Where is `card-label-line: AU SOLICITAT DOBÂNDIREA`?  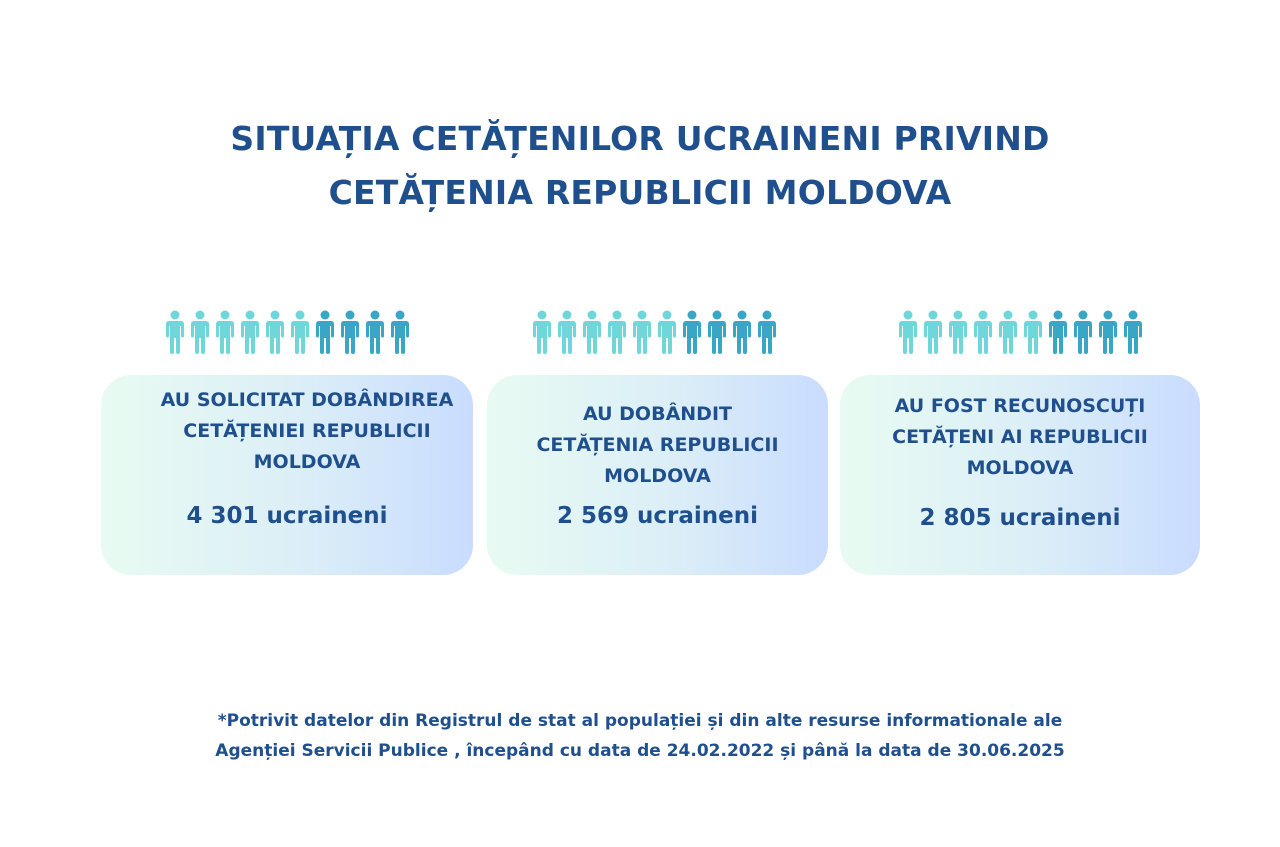 card-label-line: AU SOLICITAT DOBÂNDIREA is located at coordinates (307, 400).